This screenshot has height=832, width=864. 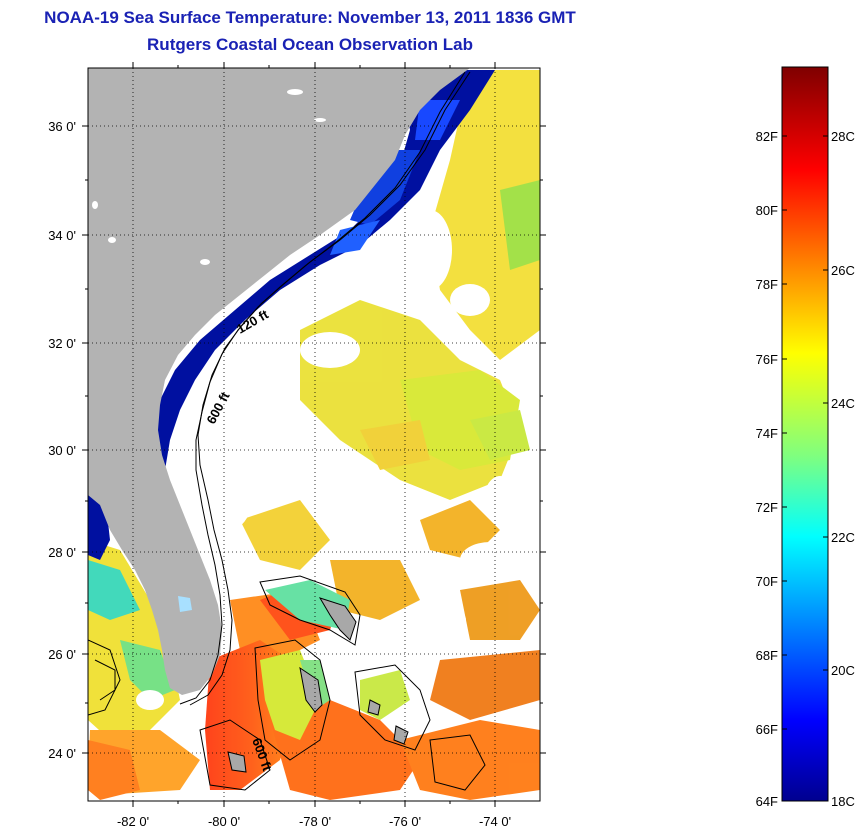 What do you see at coordinates (767, 433) in the screenshot?
I see `cb-label-74f: 74F` at bounding box center [767, 433].